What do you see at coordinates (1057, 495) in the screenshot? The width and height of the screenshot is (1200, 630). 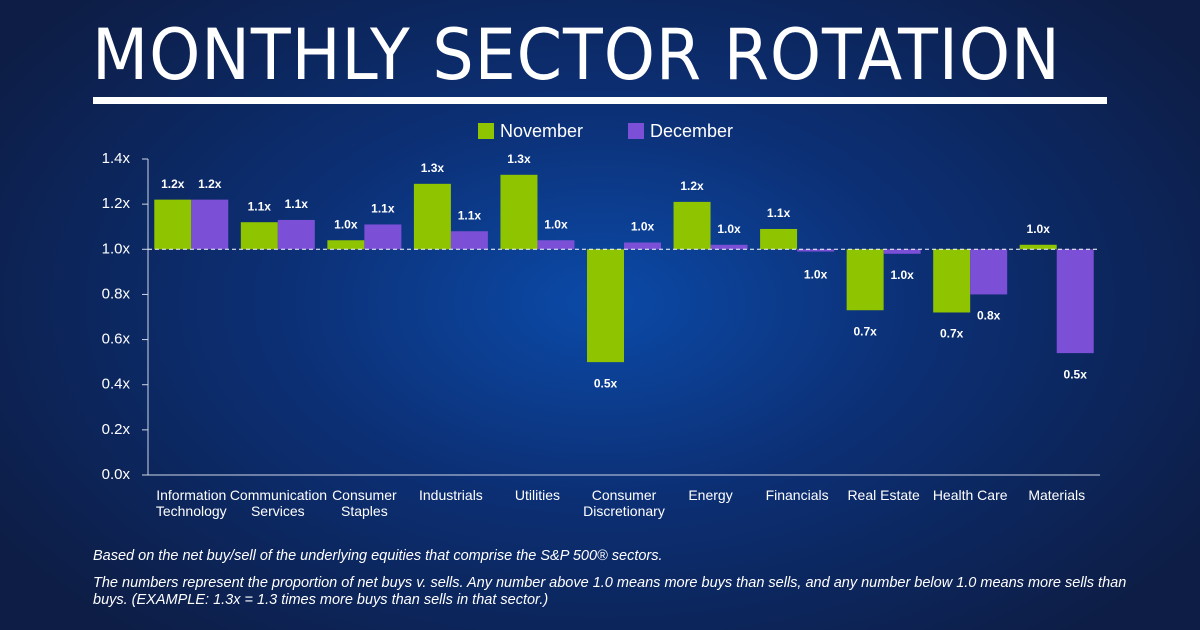 I see `x-tick-label: Materials` at bounding box center [1057, 495].